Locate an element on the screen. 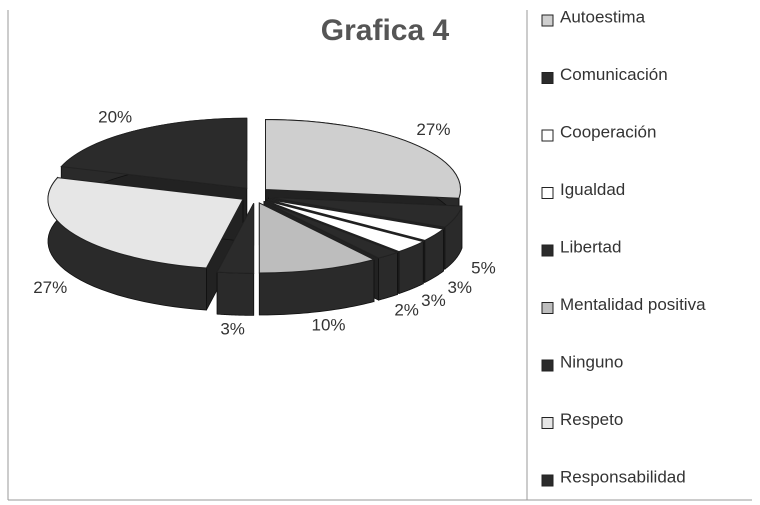  legend-label: Cooperación is located at coordinates (608, 131).